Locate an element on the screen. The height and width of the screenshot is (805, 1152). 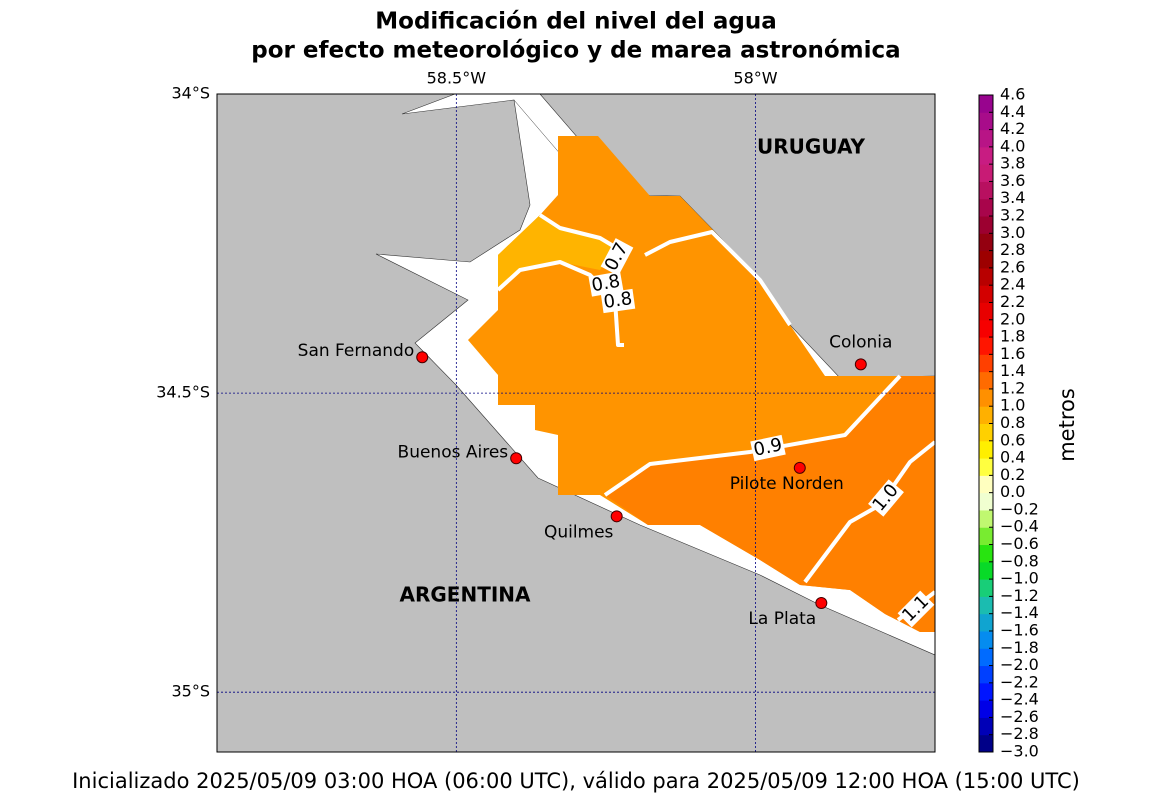
city-label: Quilmes is located at coordinates (579, 532).